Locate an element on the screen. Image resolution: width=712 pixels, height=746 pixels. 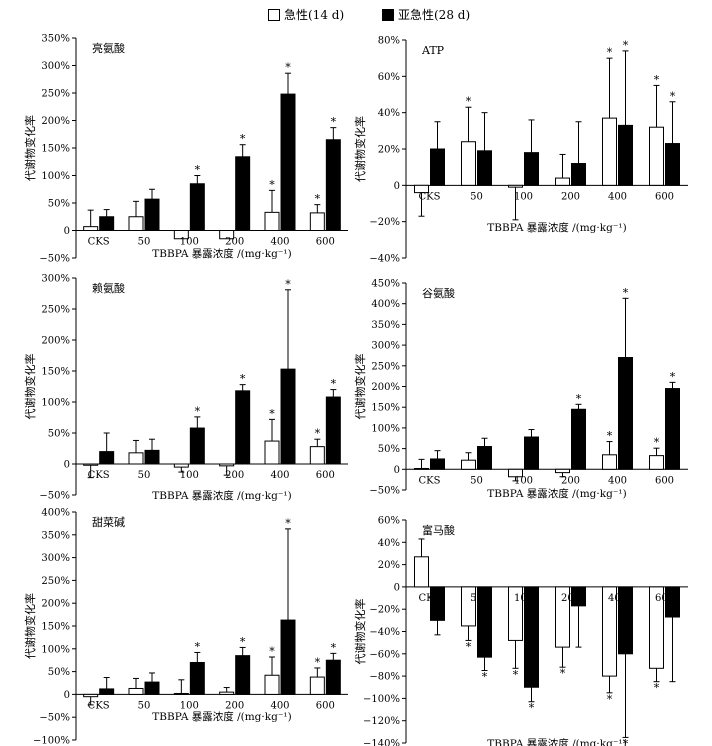
y-tick-label: 80% is located at coordinates (389, 41).